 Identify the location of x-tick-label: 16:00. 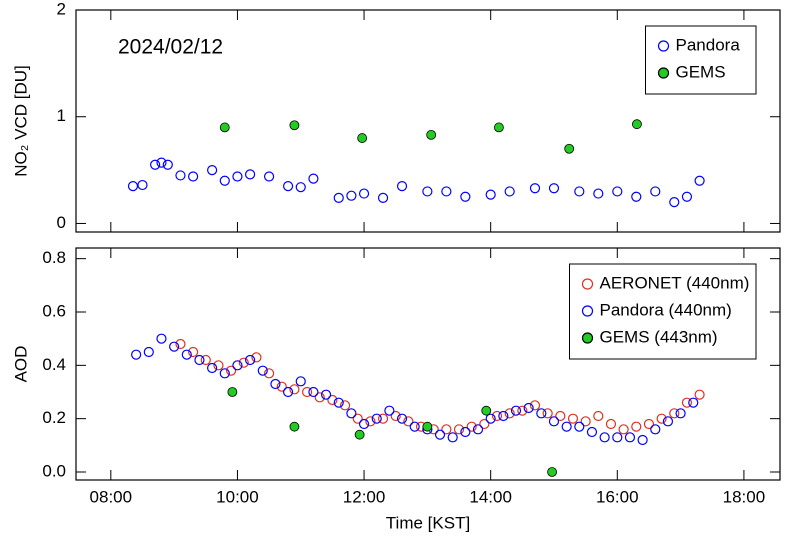
(617, 496).